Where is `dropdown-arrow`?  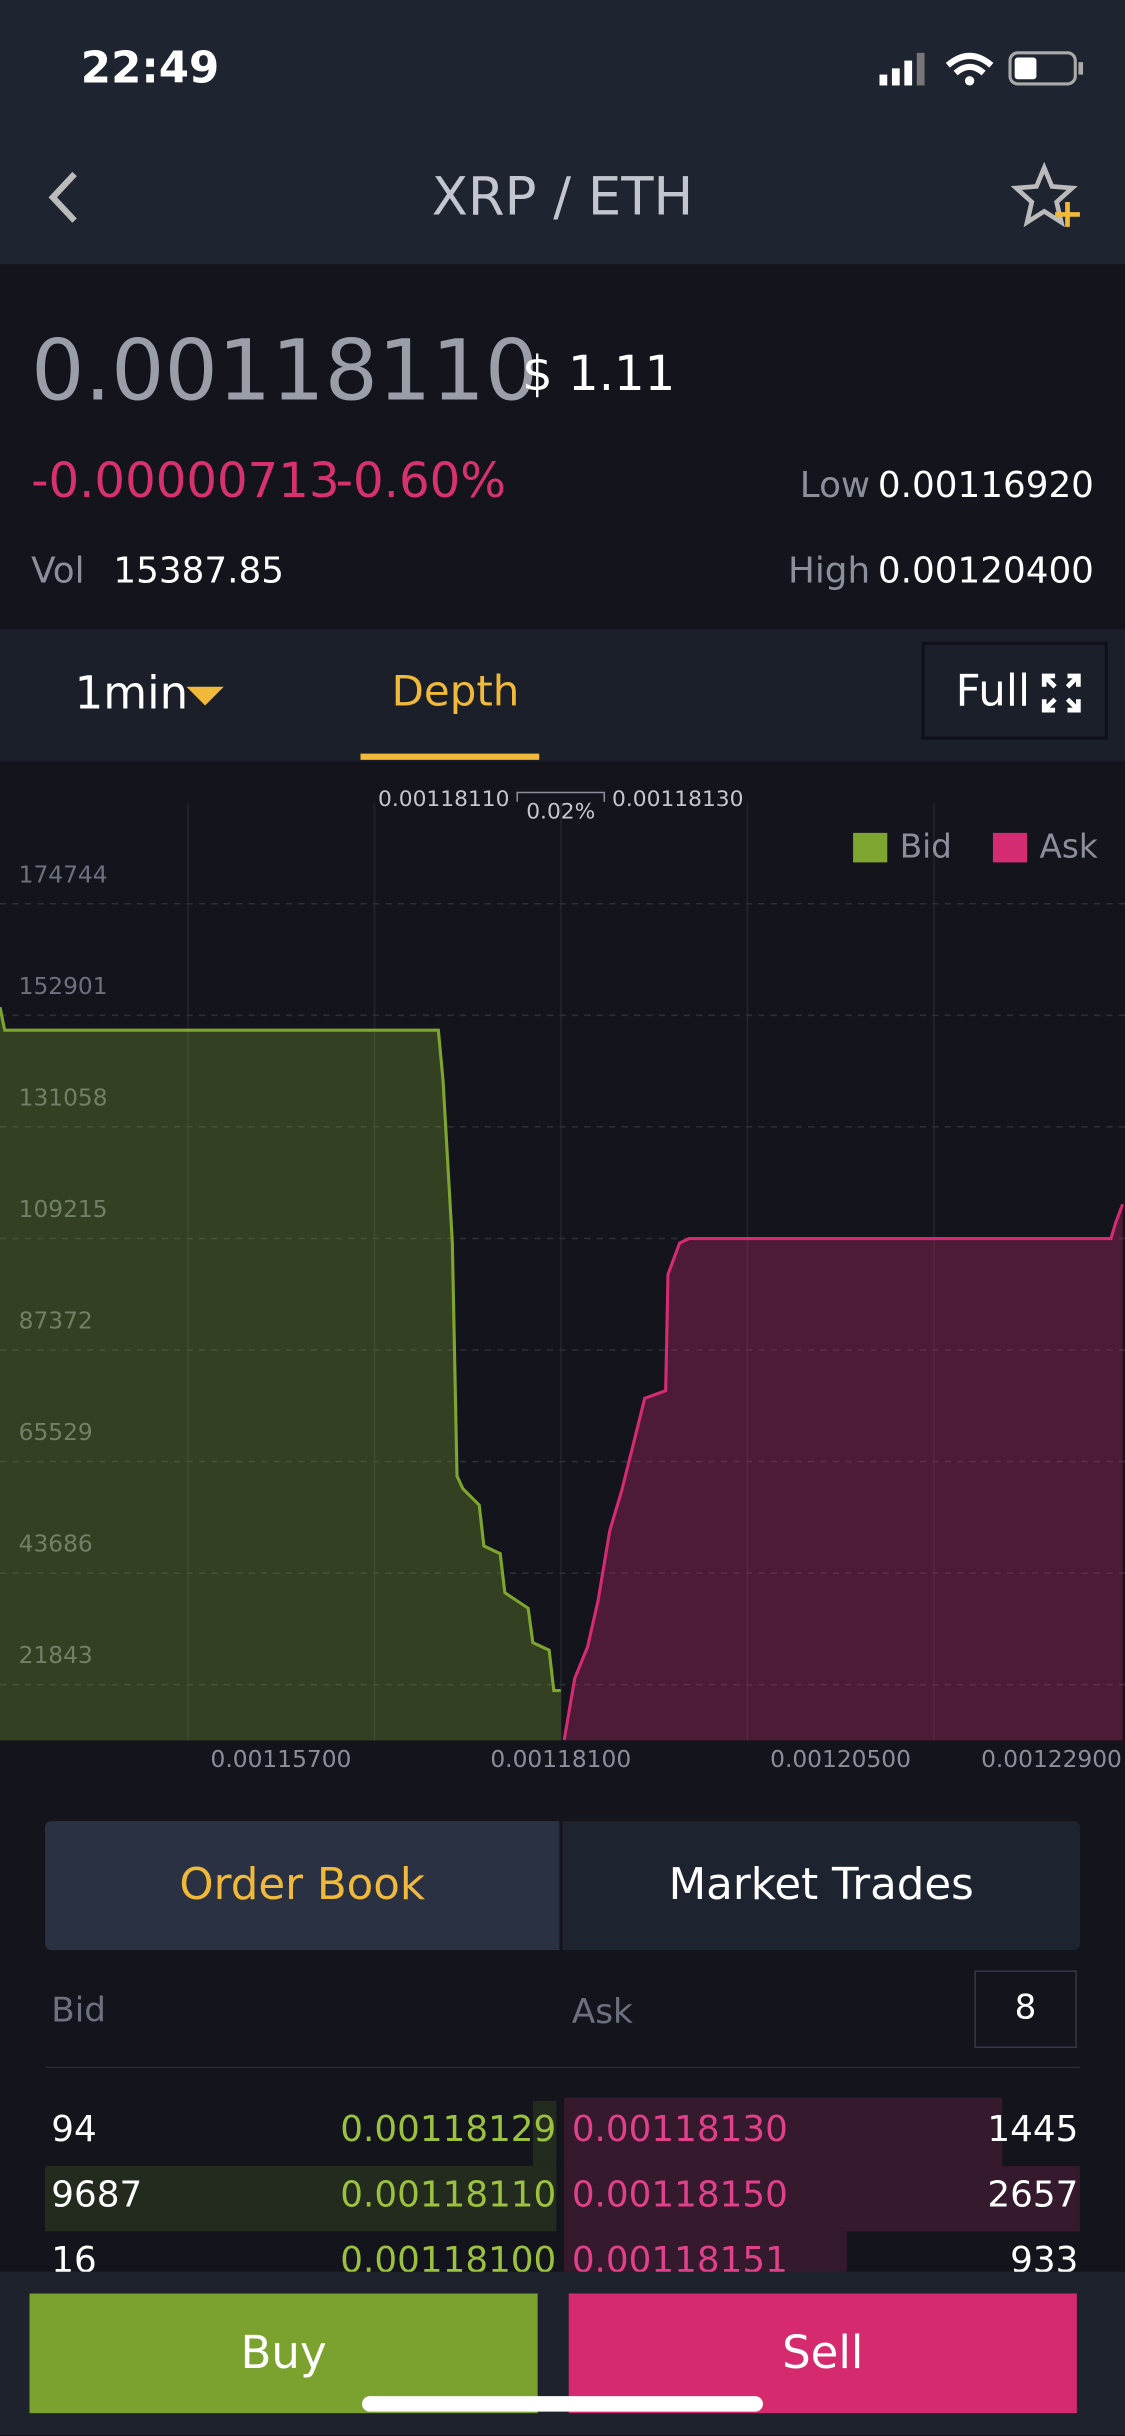 dropdown-arrow is located at coordinates (205, 696).